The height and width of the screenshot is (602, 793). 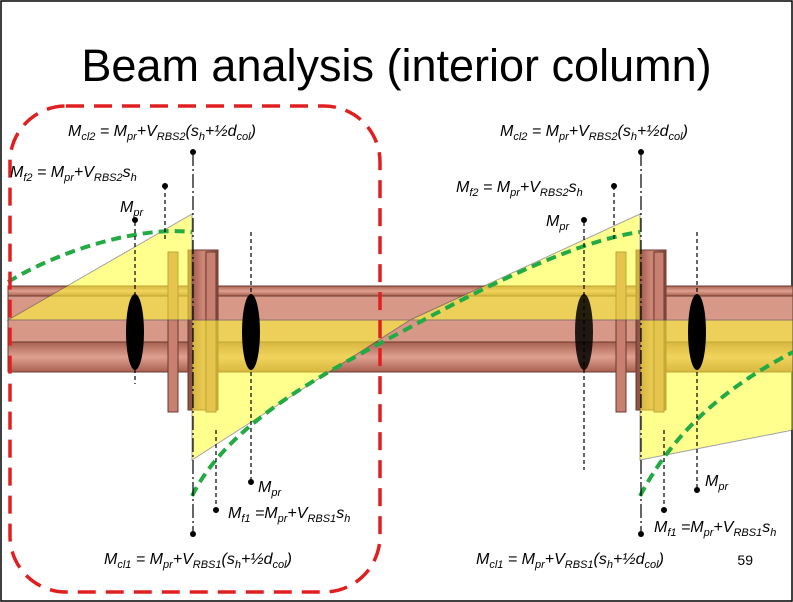 I want to click on label-mcl1-right: Mcl1 = Mpr+VRBS1(sh+½dcol), so click(x=570, y=561).